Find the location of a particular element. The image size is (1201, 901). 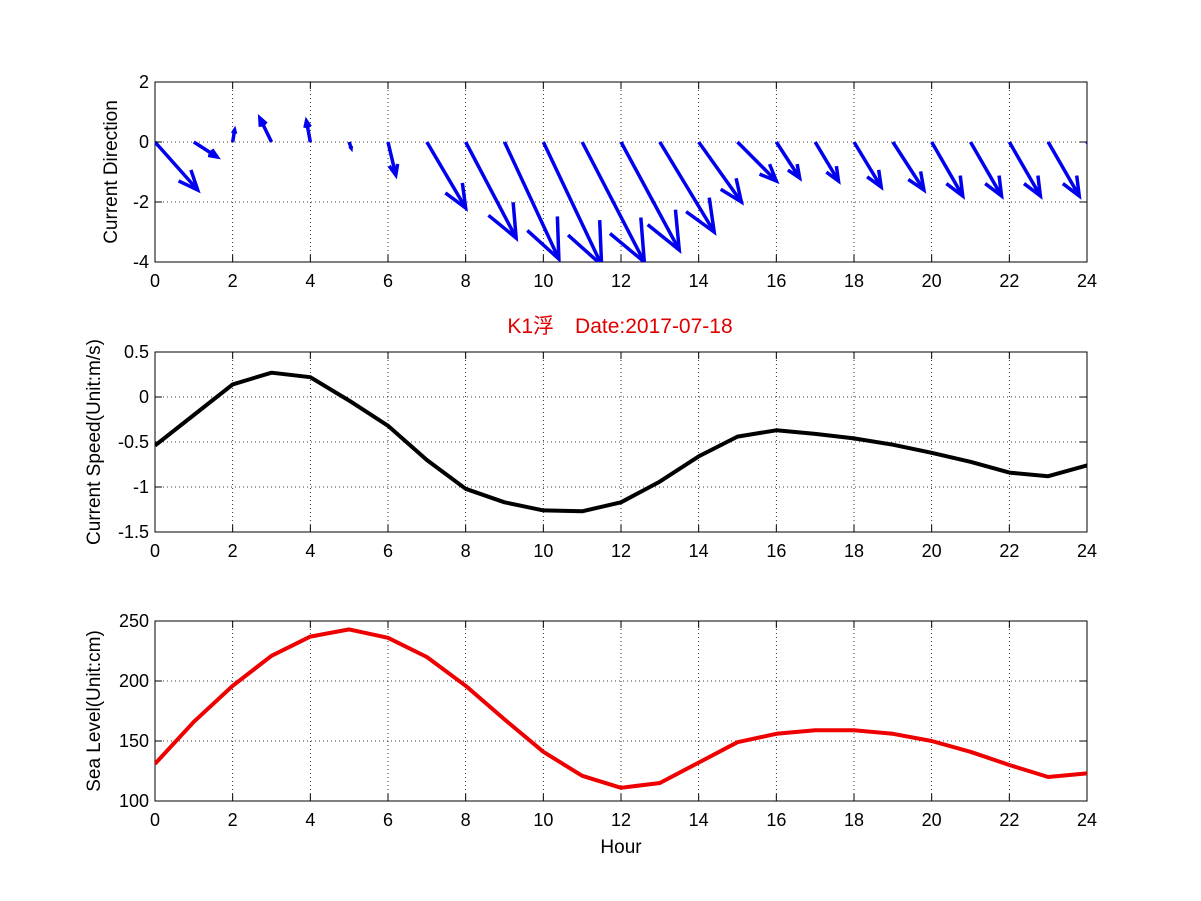

current-speed-xtick-label: 0 is located at coordinates (155, 551).